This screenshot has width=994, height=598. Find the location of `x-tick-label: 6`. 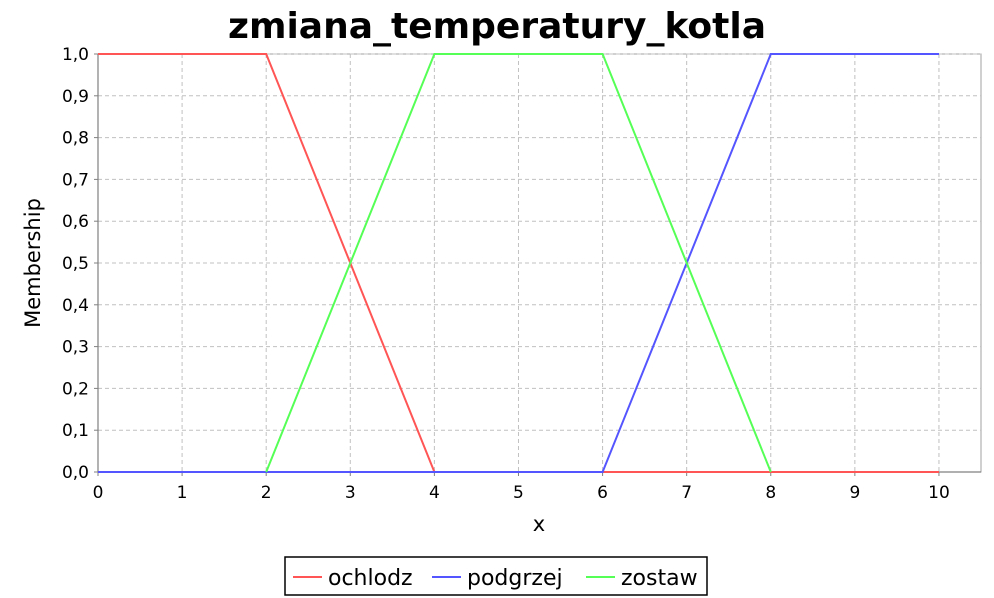

x-tick-label: 6 is located at coordinates (602, 493).